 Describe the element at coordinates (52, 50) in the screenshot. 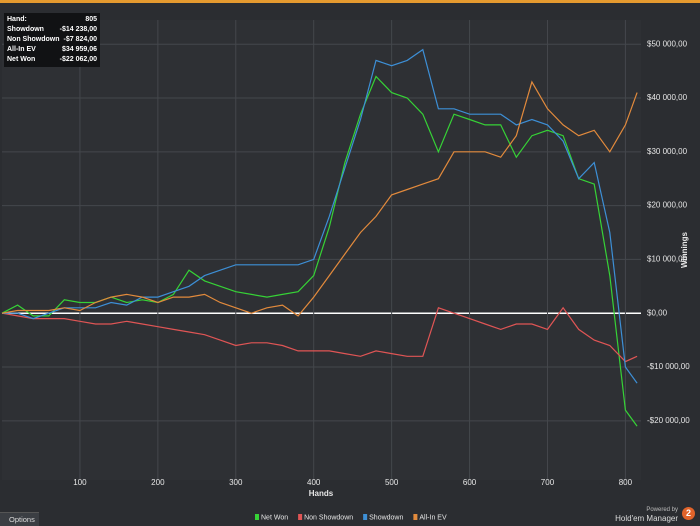

I see `stats-row: All-In EV $34 959,06` at that location.